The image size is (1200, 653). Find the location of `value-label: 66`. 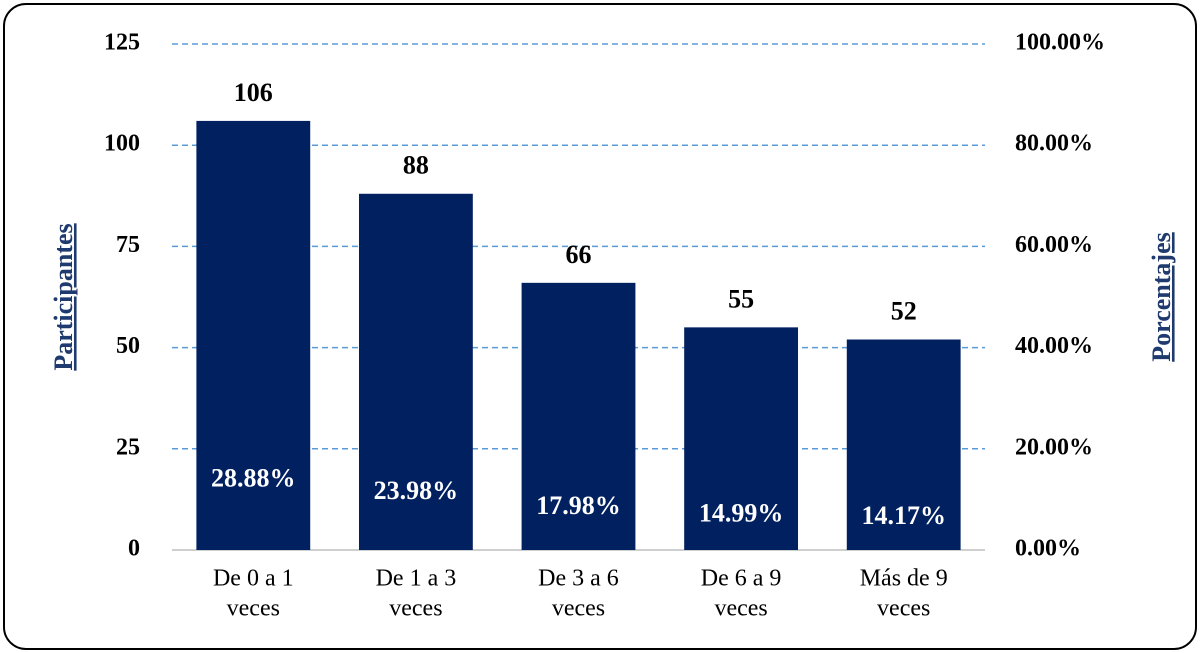

value-label: 66 is located at coordinates (579, 254).